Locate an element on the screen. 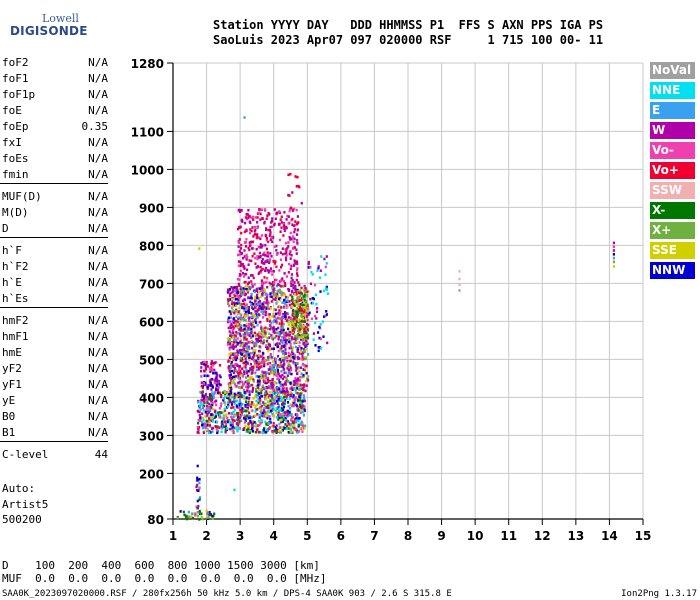 The image size is (700, 600). y-tick-label: 300 is located at coordinates (151, 436).